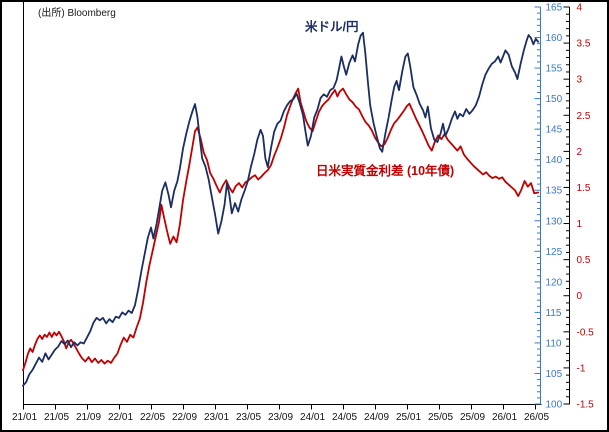 Image resolution: width=609 pixels, height=432 pixels. What do you see at coordinates (554, 191) in the screenshot?
I see `y-axis-usdjpy-tick-label: 135` at bounding box center [554, 191].